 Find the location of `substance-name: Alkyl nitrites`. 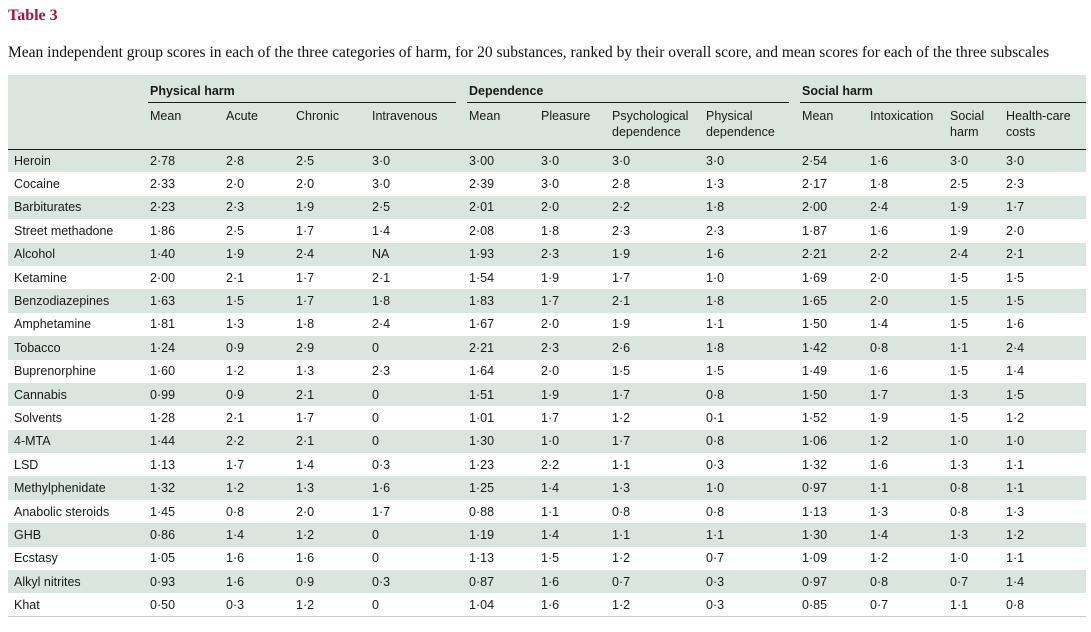

substance-name: Alkyl nitrites is located at coordinates (78, 582).